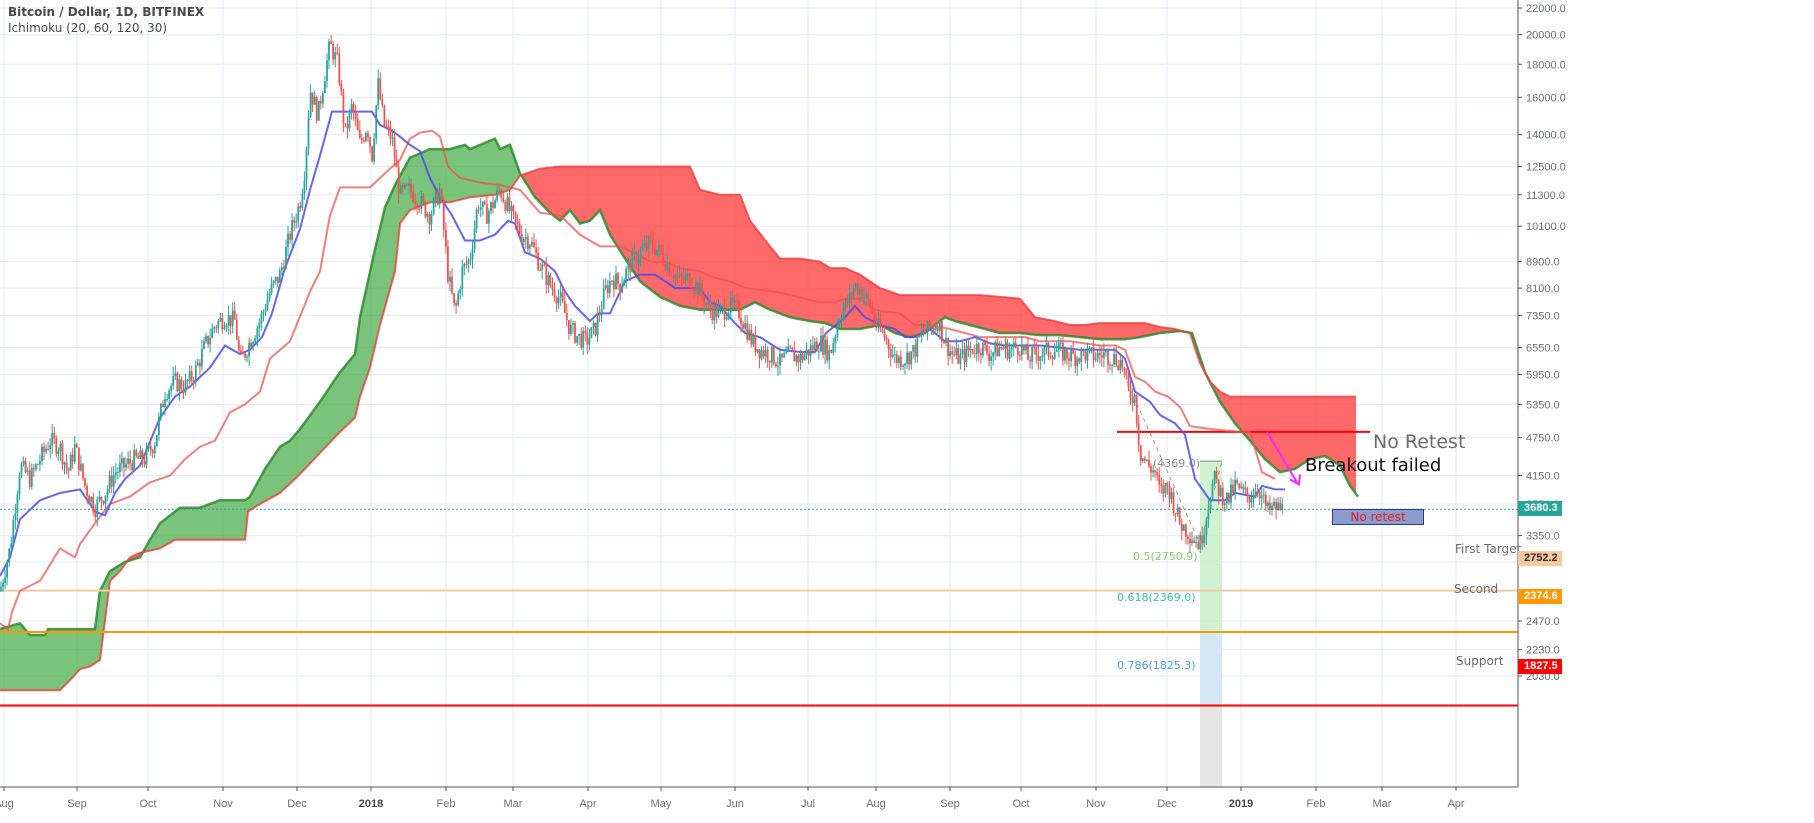 The image size is (1814, 823). What do you see at coordinates (1241, 804) in the screenshot?
I see `svg-text: 2019` at bounding box center [1241, 804].